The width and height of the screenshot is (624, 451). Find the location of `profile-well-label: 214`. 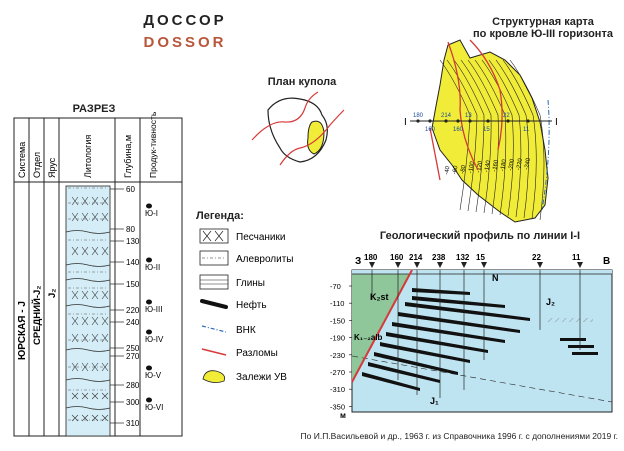

profile-well-label: 214 is located at coordinates (416, 257).